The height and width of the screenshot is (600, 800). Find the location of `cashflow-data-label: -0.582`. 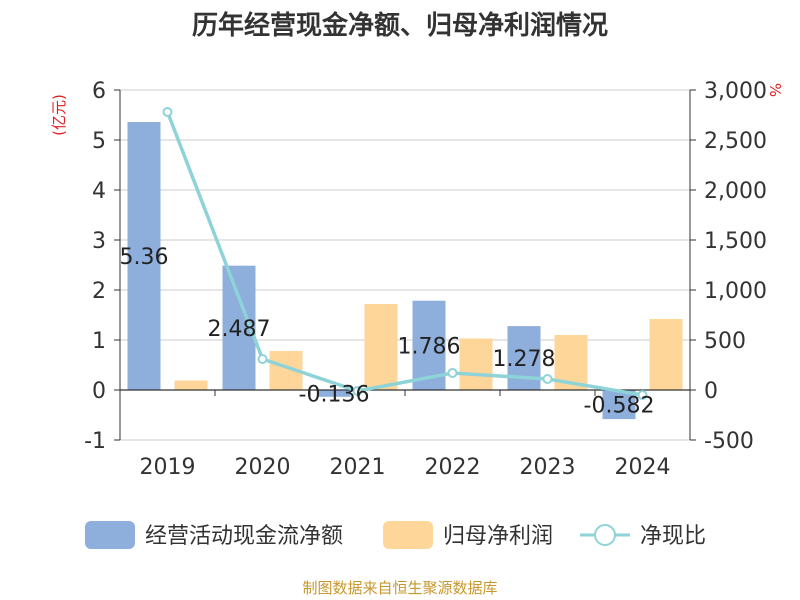

cashflow-data-label: -0.582 is located at coordinates (619, 406).